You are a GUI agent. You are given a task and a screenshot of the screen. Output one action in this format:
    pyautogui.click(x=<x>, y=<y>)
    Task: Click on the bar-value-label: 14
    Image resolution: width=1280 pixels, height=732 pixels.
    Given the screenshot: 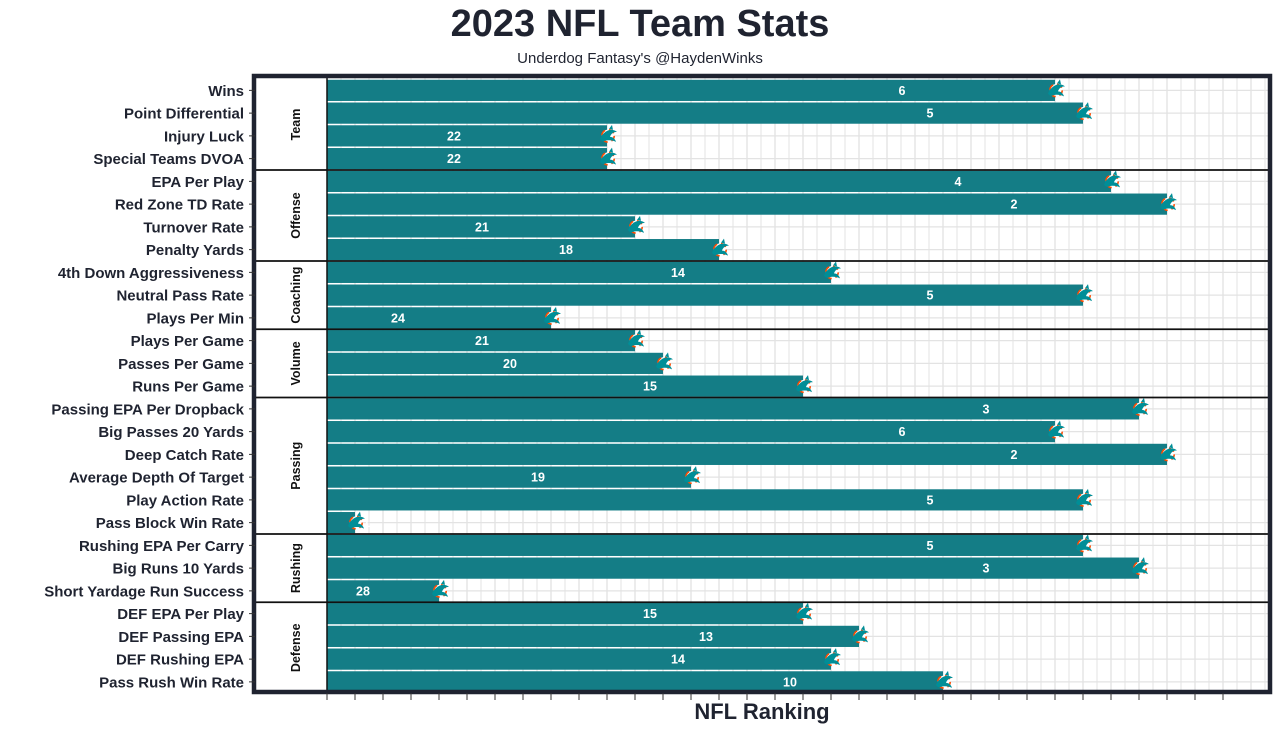 What is the action you would take?
    pyautogui.click(x=678, y=273)
    